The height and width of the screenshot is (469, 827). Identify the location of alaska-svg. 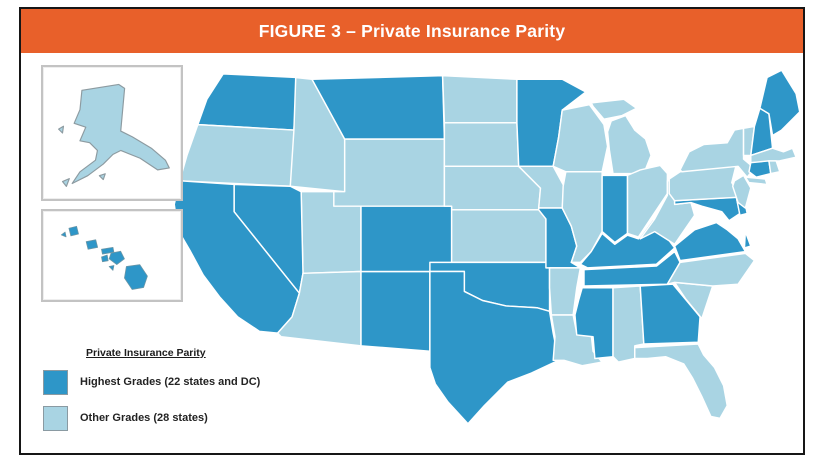
(114, 135).